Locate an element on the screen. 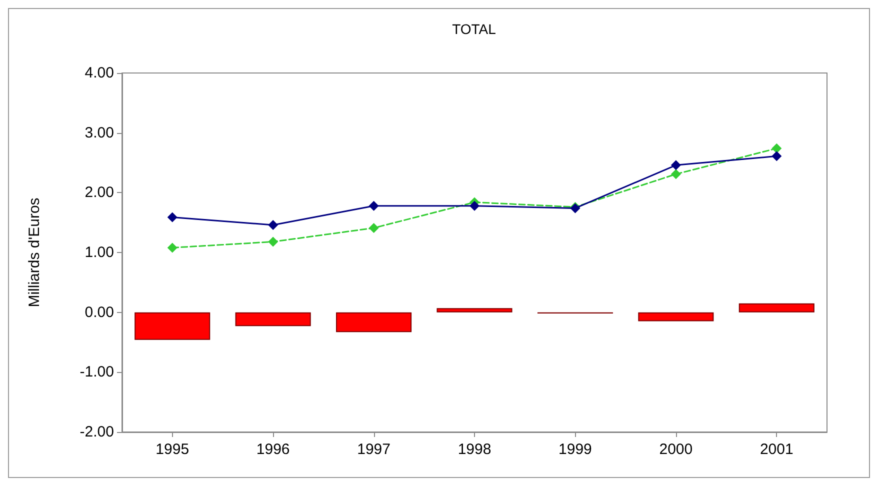  y-tick-label: 3.00 is located at coordinates (99, 133).